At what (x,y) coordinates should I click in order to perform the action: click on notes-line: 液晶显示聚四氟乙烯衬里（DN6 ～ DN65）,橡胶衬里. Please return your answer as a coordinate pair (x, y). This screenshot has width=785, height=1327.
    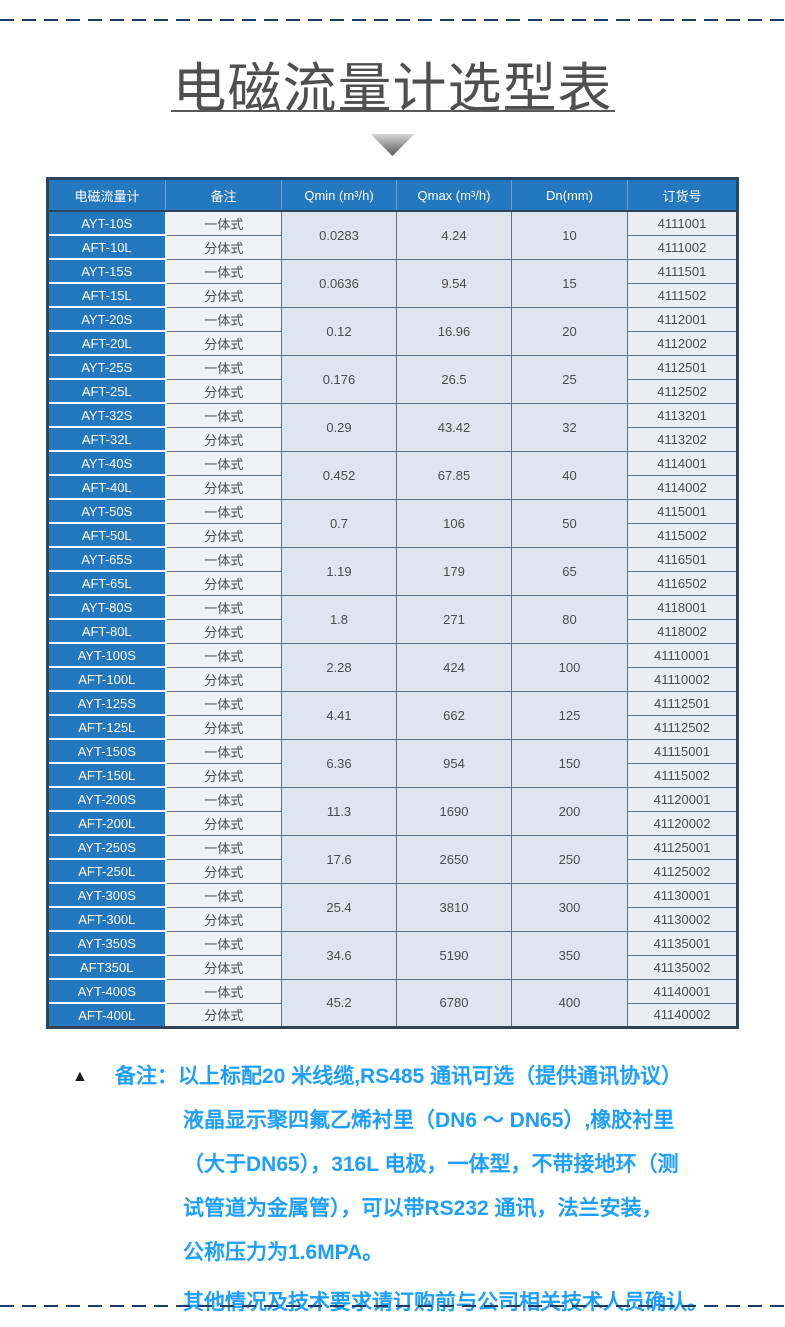
    Looking at the image, I should click on (429, 1121).